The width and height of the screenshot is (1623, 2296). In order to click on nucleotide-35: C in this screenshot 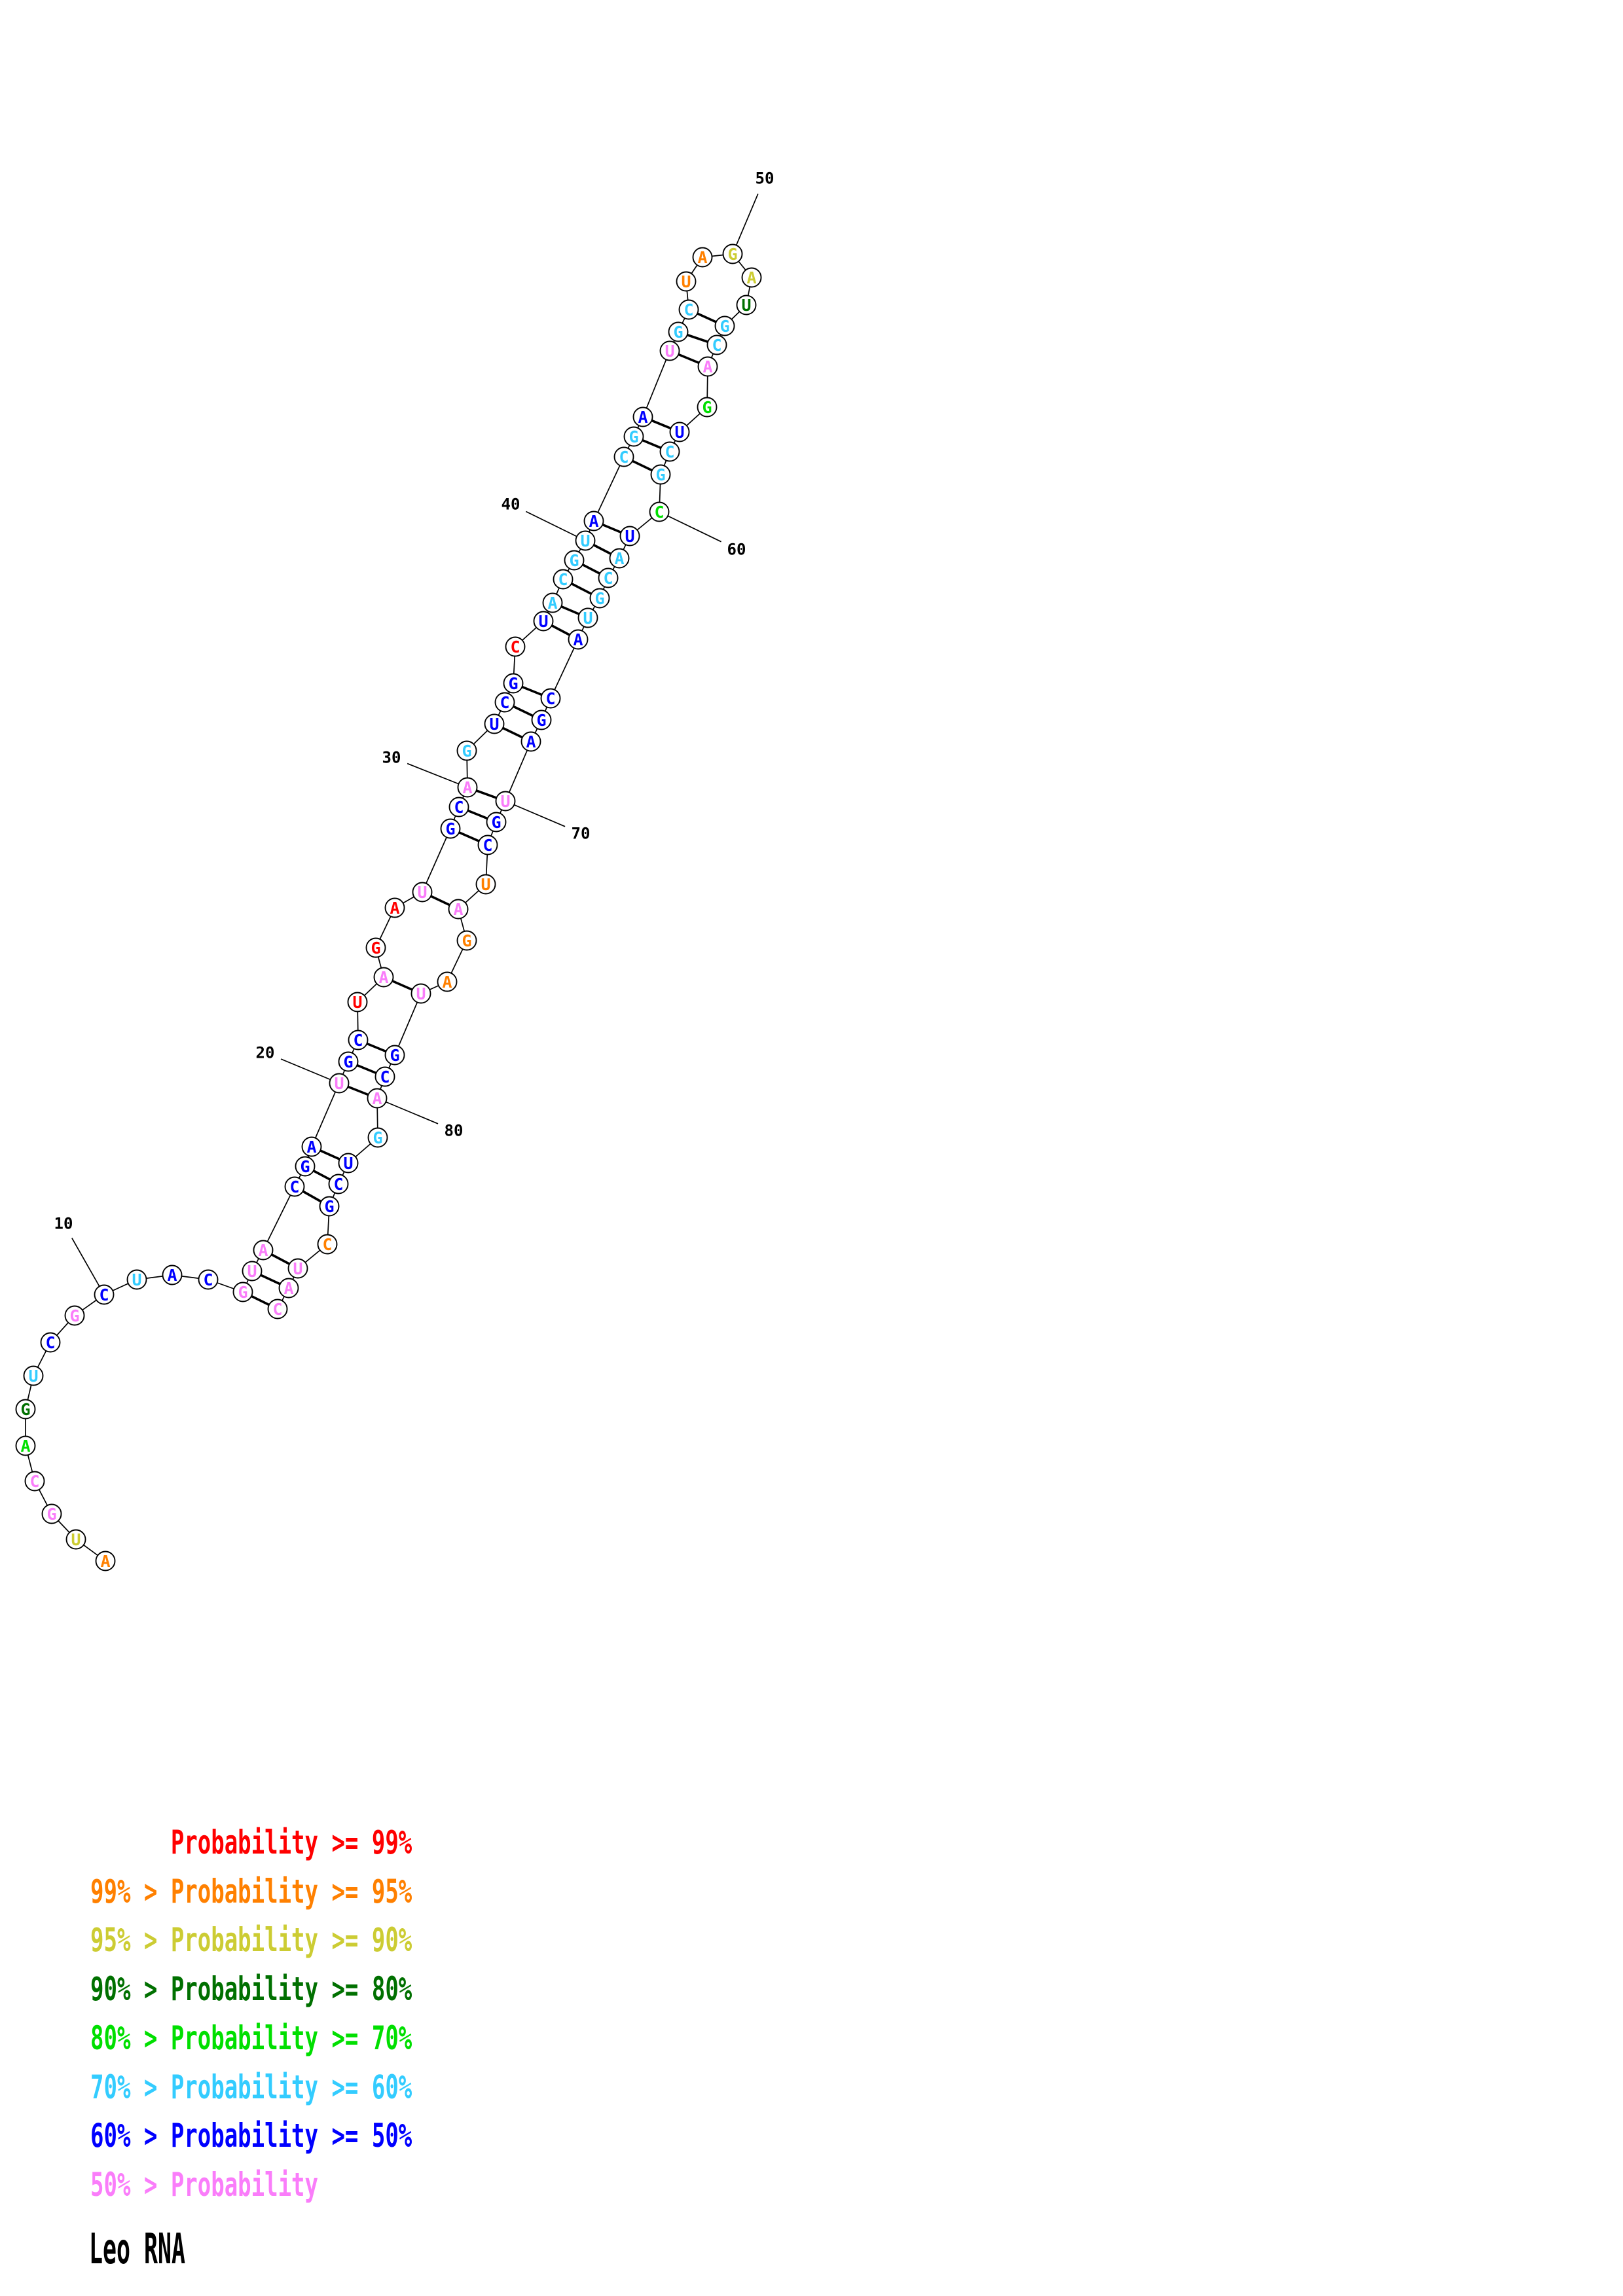, I will do `click(515, 646)`.